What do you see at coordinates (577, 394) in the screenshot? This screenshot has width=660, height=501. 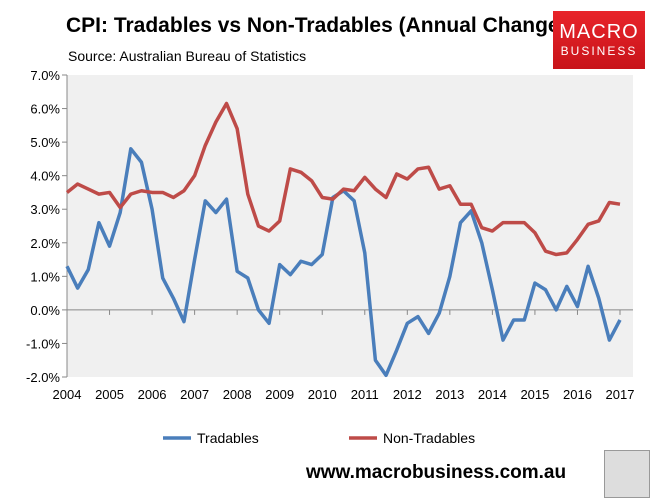 I see `x-tick-label: 2016` at bounding box center [577, 394].